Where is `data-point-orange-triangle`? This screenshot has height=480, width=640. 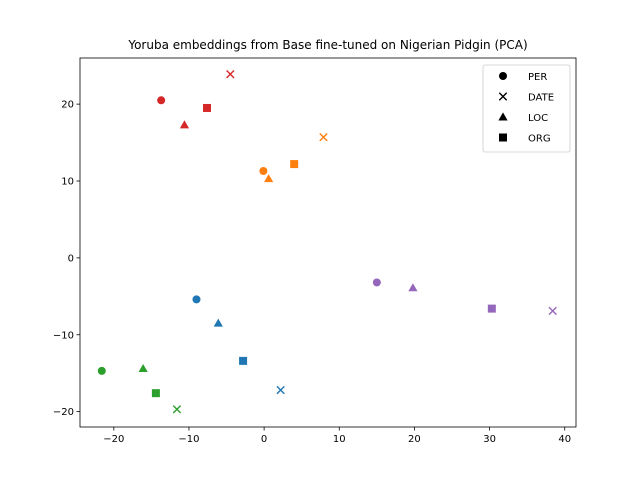 data-point-orange-triangle is located at coordinates (269, 178).